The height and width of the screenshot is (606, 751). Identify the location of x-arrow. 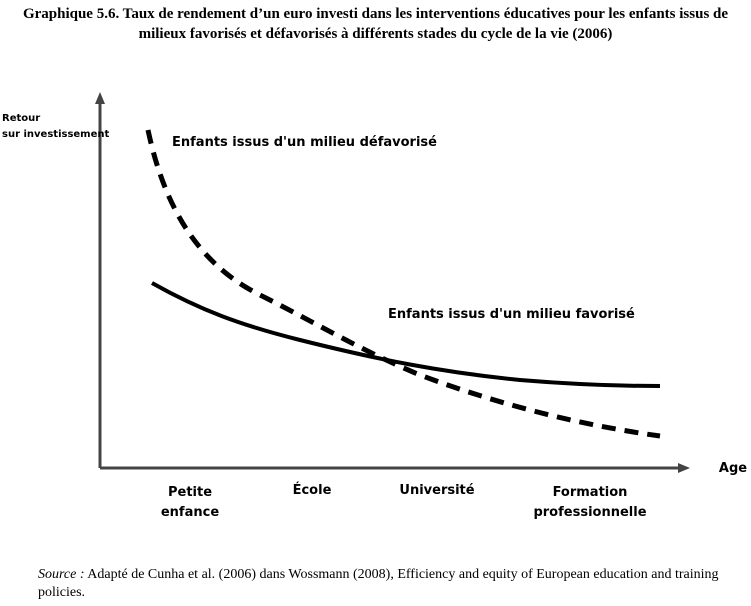
(684, 468).